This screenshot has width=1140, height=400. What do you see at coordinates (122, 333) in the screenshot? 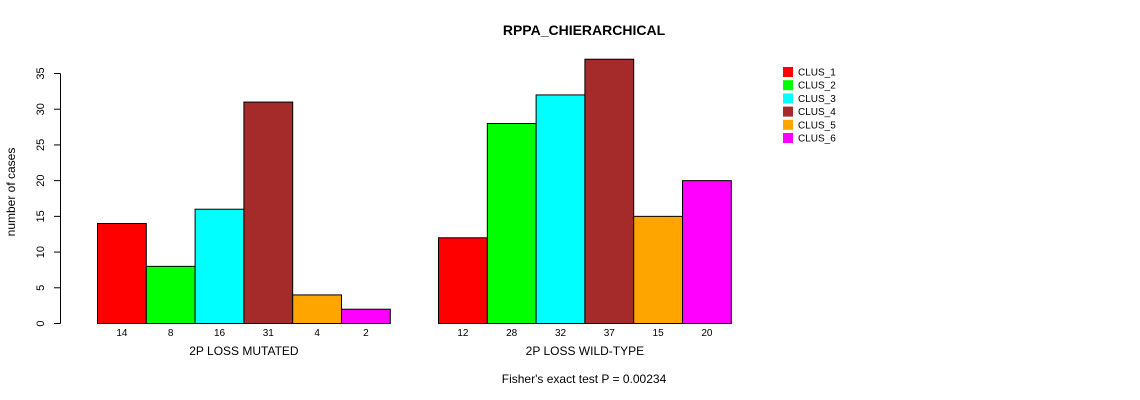
I see `bar-value-label: 14` at bounding box center [122, 333].